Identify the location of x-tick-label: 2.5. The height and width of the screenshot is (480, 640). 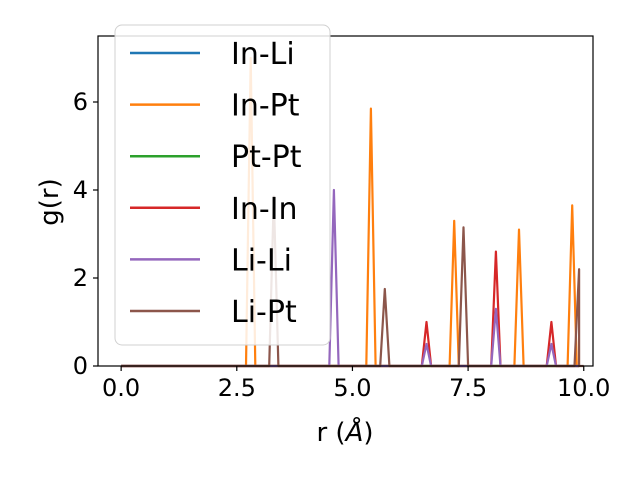
(237, 388).